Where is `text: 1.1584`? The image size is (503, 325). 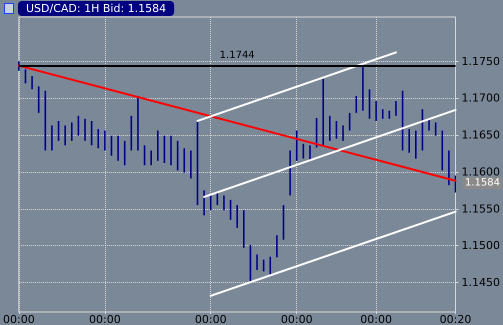
text: 1.1584 is located at coordinates (482, 183).